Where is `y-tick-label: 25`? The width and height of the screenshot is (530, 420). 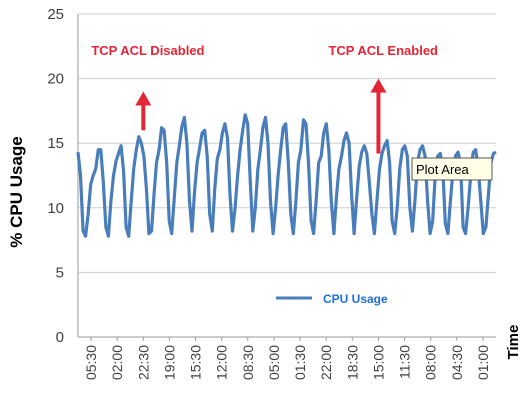
y-tick-label: 25 is located at coordinates (55, 14).